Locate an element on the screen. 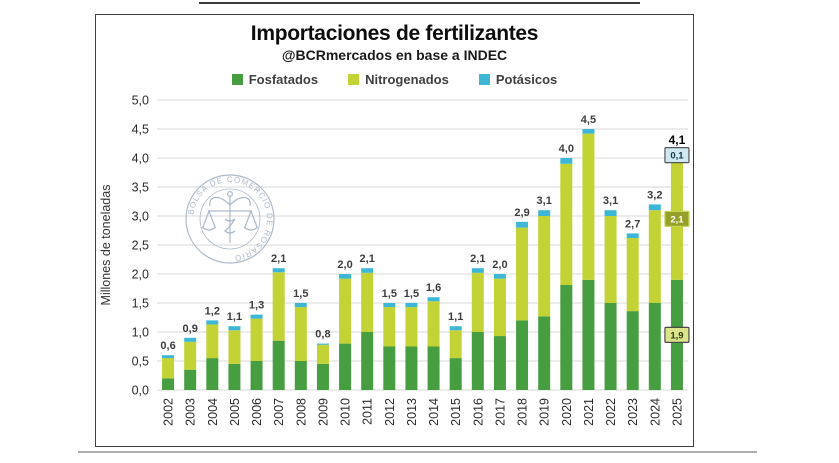 The width and height of the screenshot is (839, 463). x-tick-label: 2015 is located at coordinates (456, 412).